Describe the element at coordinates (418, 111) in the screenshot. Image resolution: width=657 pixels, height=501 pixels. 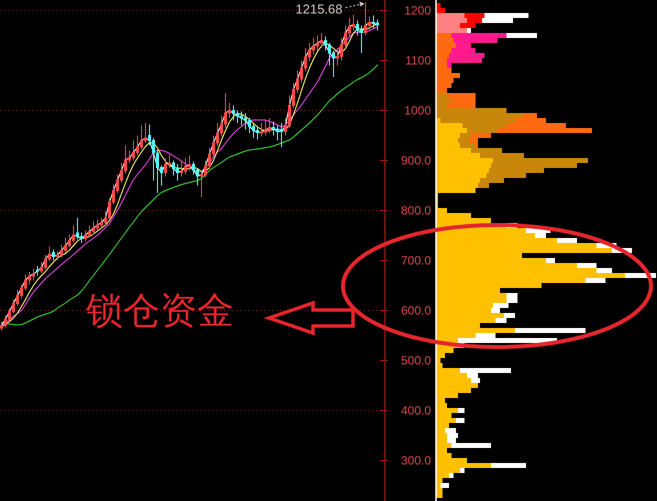
I see `y-tick-label: 1000` at that location.